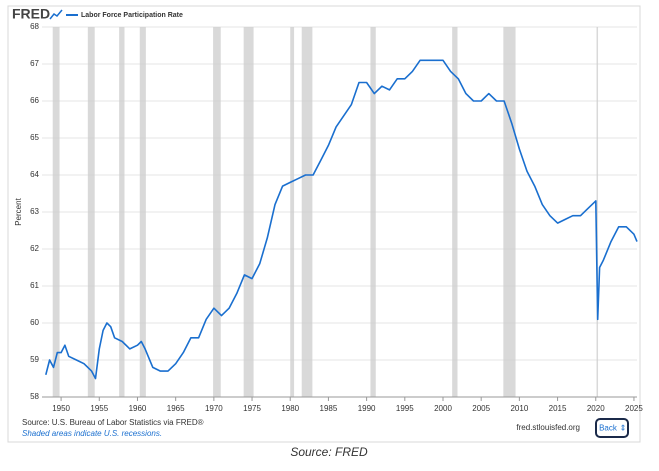  What do you see at coordinates (34, 137) in the screenshot?
I see `y-tick-label: 65` at bounding box center [34, 137].